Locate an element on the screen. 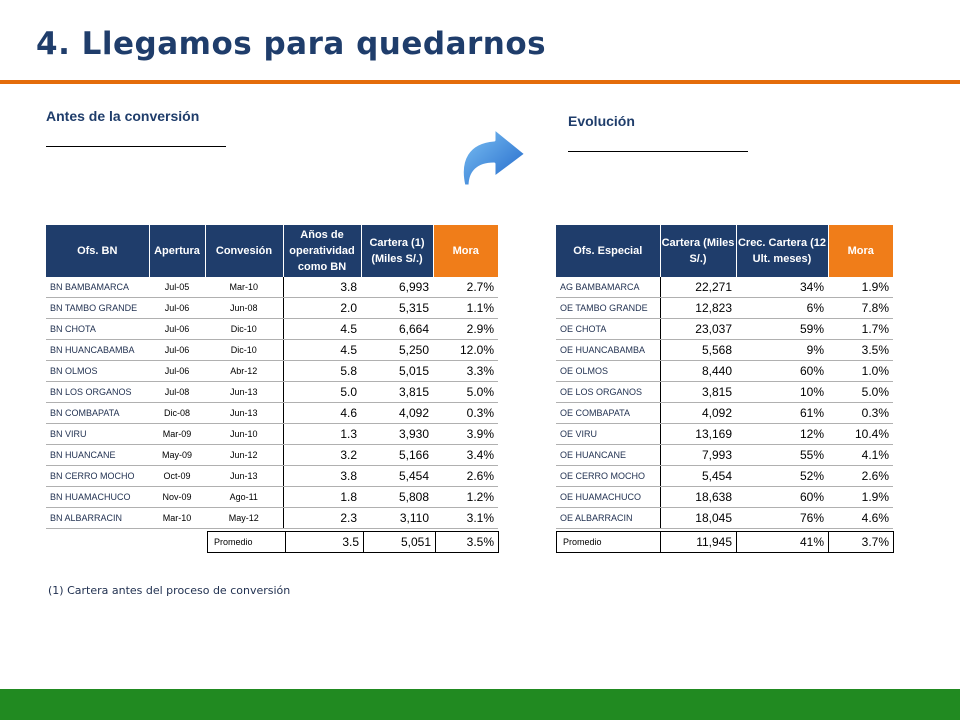 This screenshot has width=960, height=720. column-header: Crec. Cartera (12 Ult. meses) is located at coordinates (781, 251).